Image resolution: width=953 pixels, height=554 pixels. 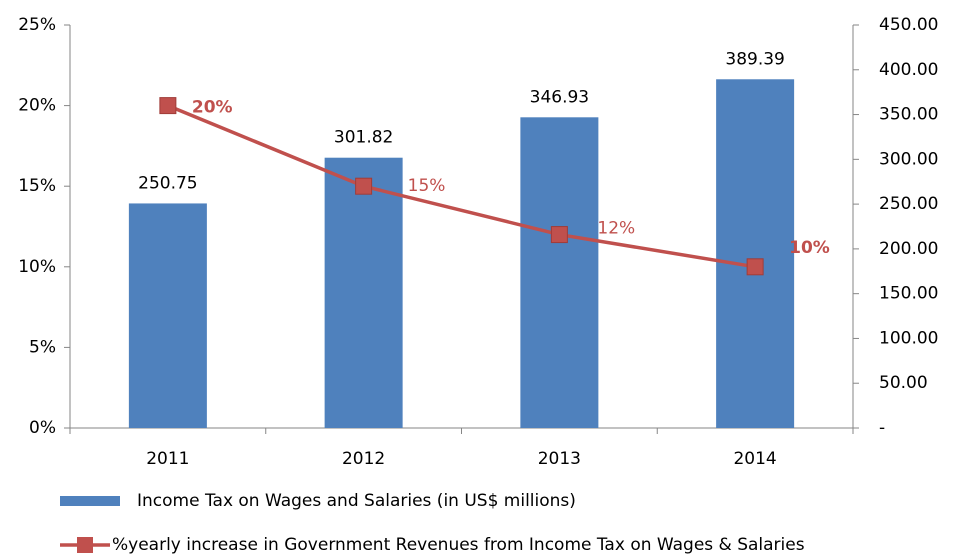 I want to click on y2-tick-label: 200.00, so click(x=908, y=249).